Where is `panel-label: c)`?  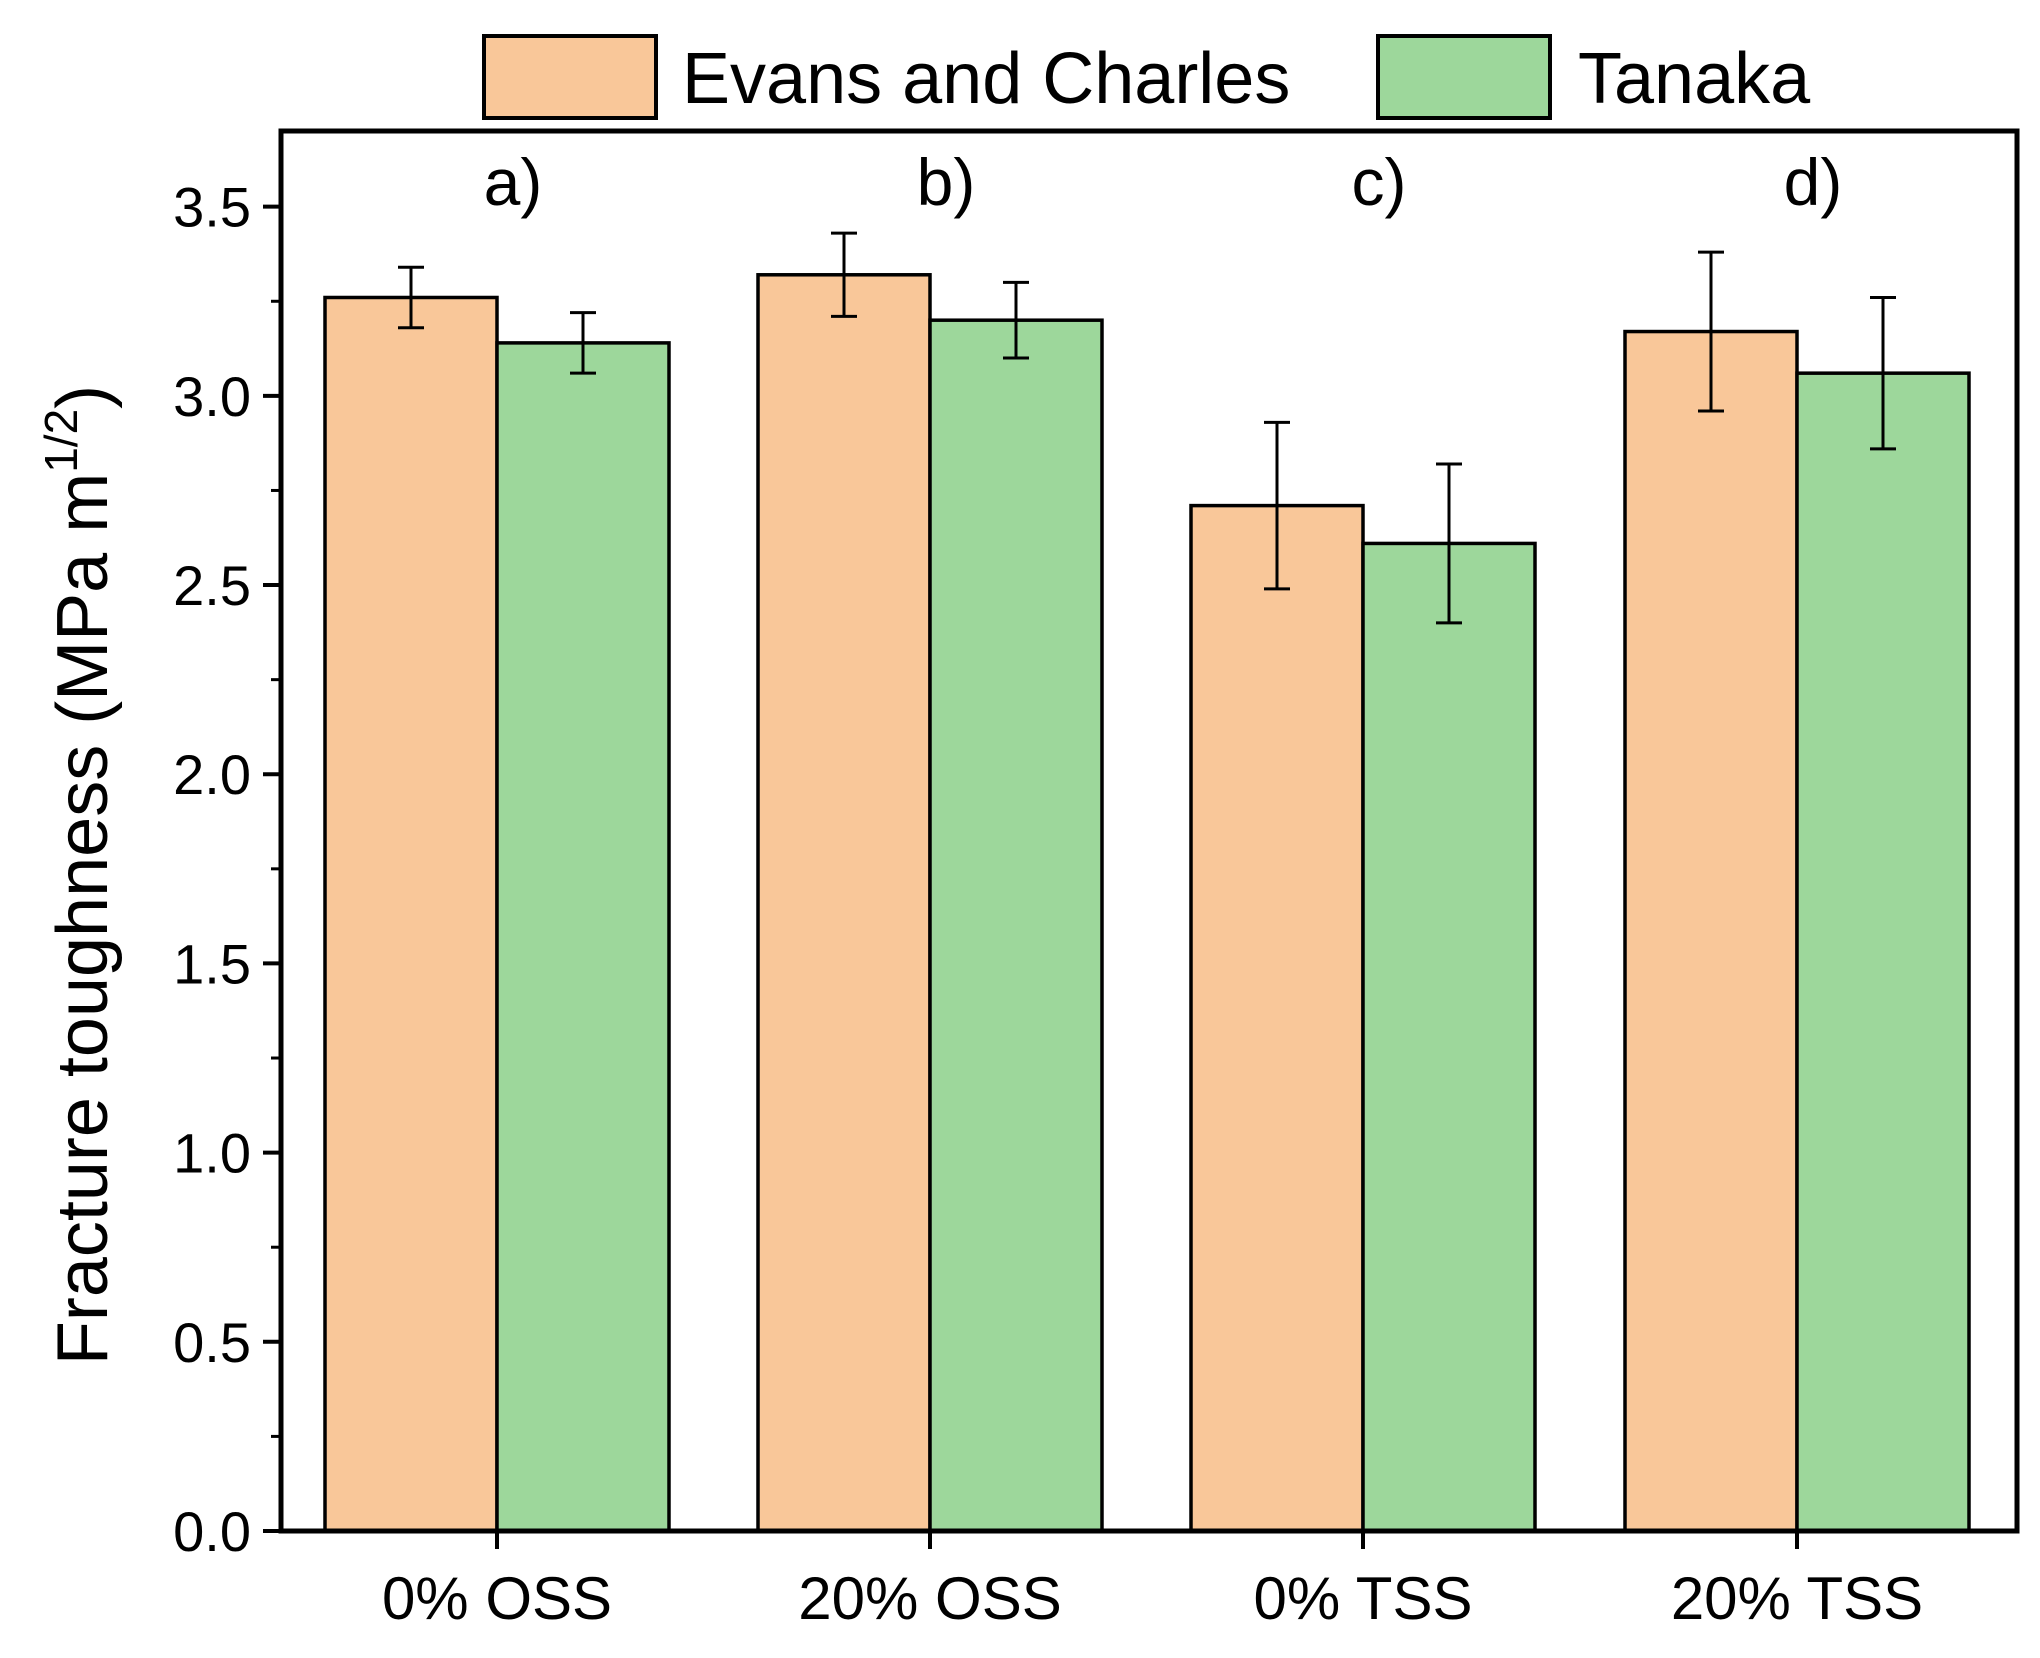
panel-label: c) is located at coordinates (1379, 182).